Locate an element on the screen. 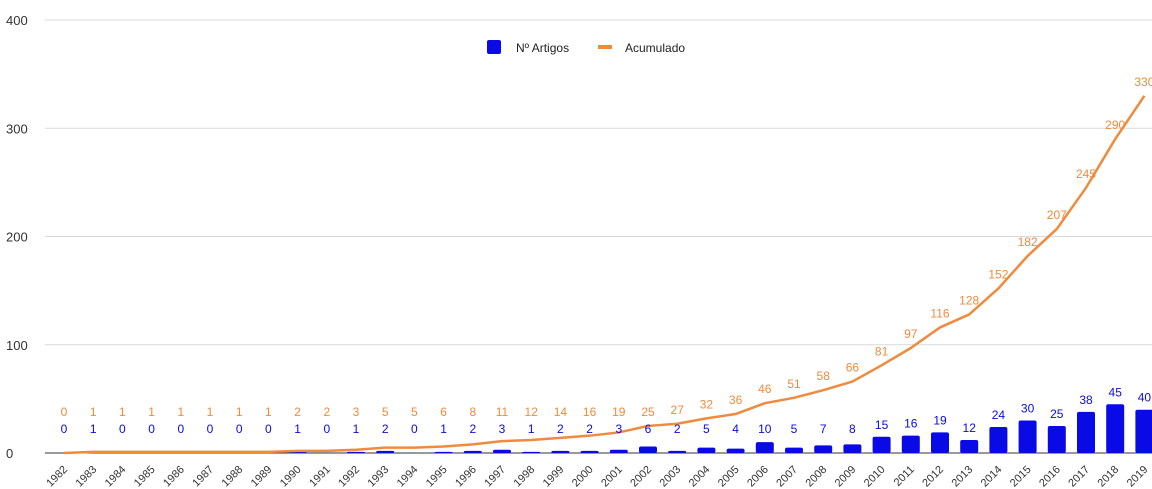 The width and height of the screenshot is (1152, 489). bar-value-label: 6 is located at coordinates (648, 429).